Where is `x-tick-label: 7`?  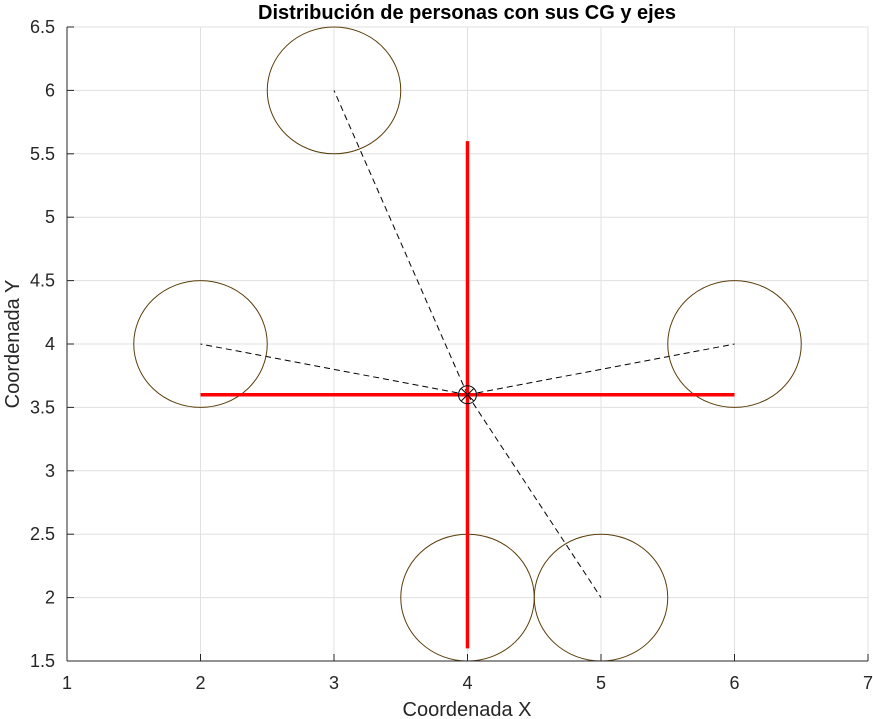
x-tick-label: 7 is located at coordinates (868, 683).